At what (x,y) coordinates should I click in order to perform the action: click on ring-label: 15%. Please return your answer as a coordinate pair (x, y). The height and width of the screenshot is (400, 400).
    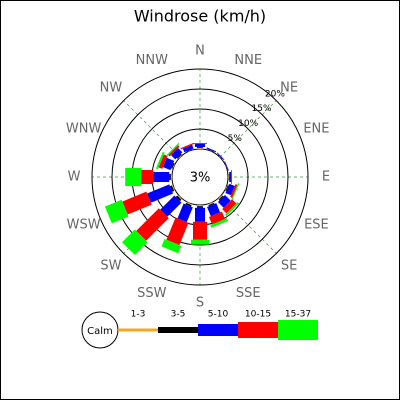
    Looking at the image, I should click on (262, 109).